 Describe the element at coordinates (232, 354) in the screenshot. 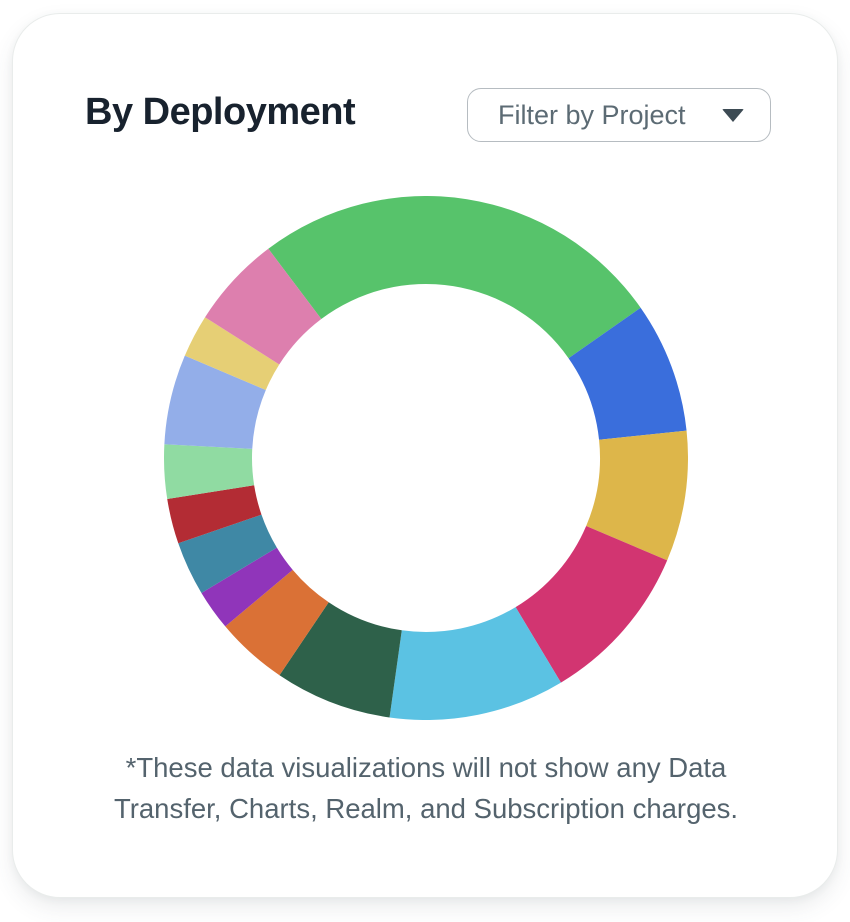

I see `donut-segment-tan` at that location.